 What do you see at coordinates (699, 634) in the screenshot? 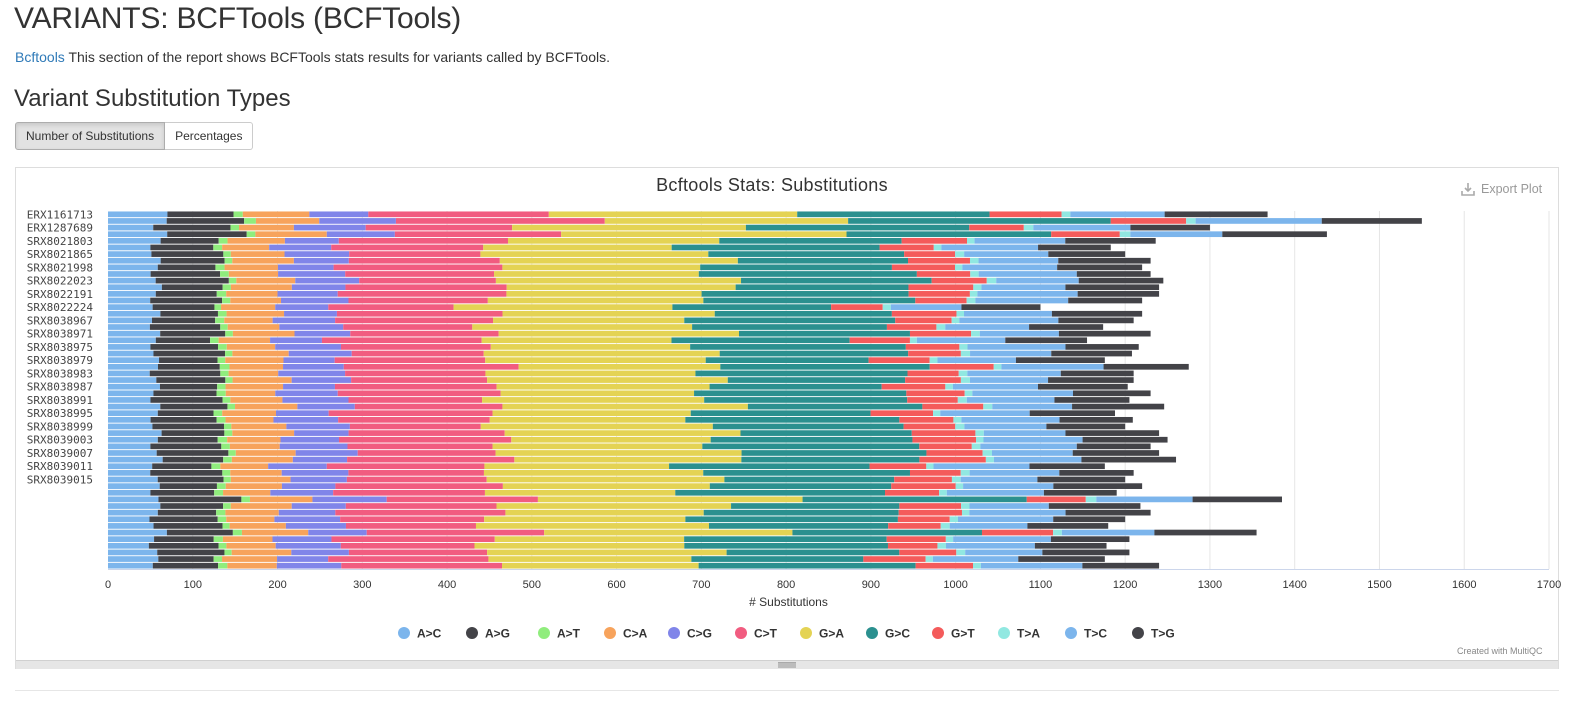
I see `legend-item: C>G` at bounding box center [699, 634].